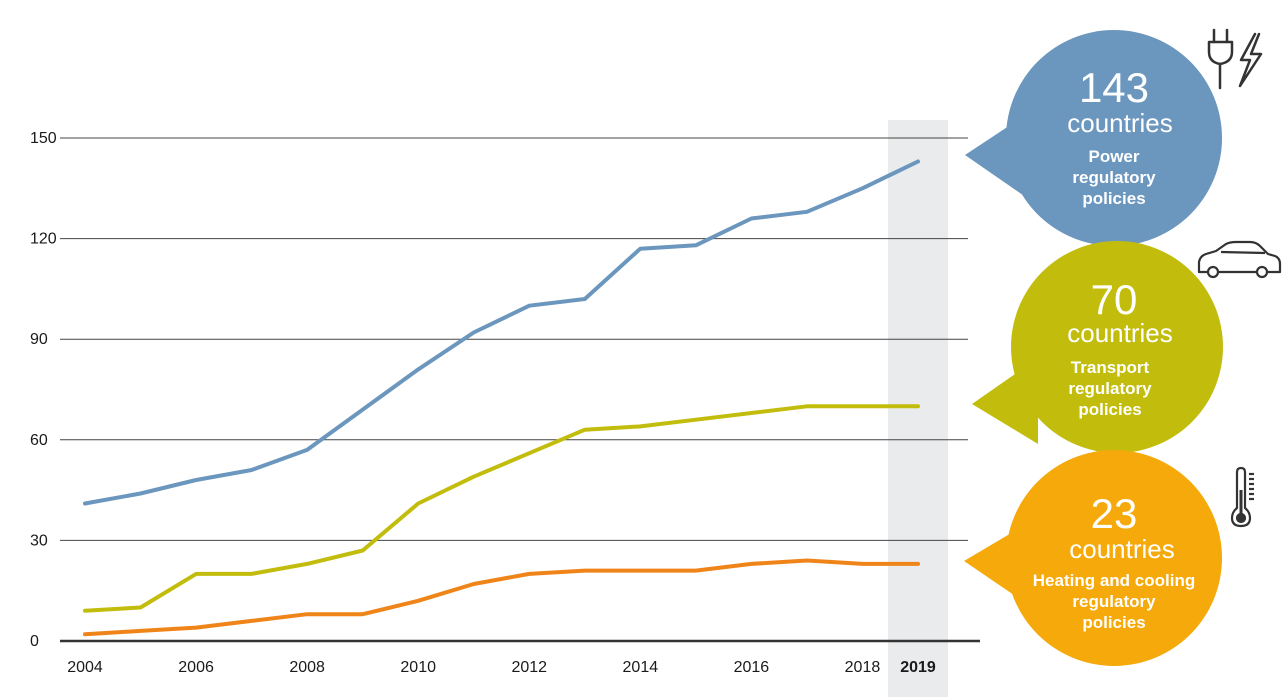 The height and width of the screenshot is (697, 1285). Describe the element at coordinates (1114, 601) in the screenshot. I see `callout-heating-label-2: regulatory` at that location.